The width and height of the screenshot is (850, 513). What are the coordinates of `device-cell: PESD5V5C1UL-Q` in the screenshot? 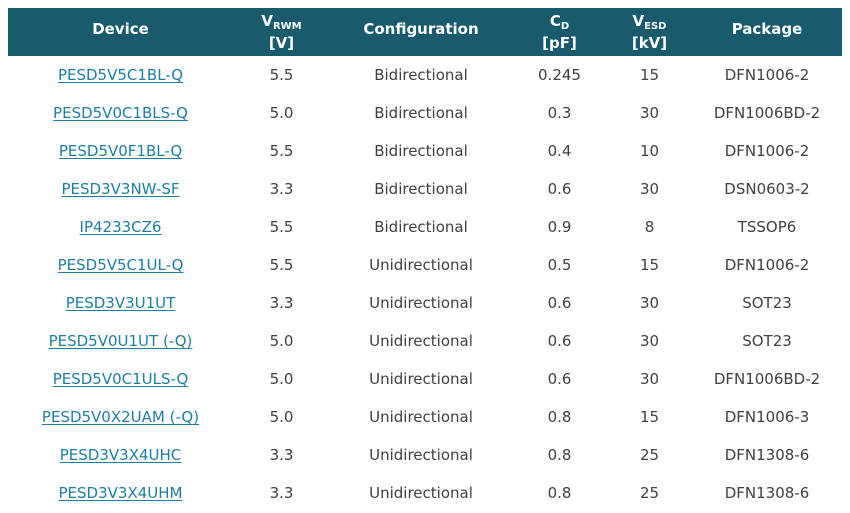 It's located at (120, 265).